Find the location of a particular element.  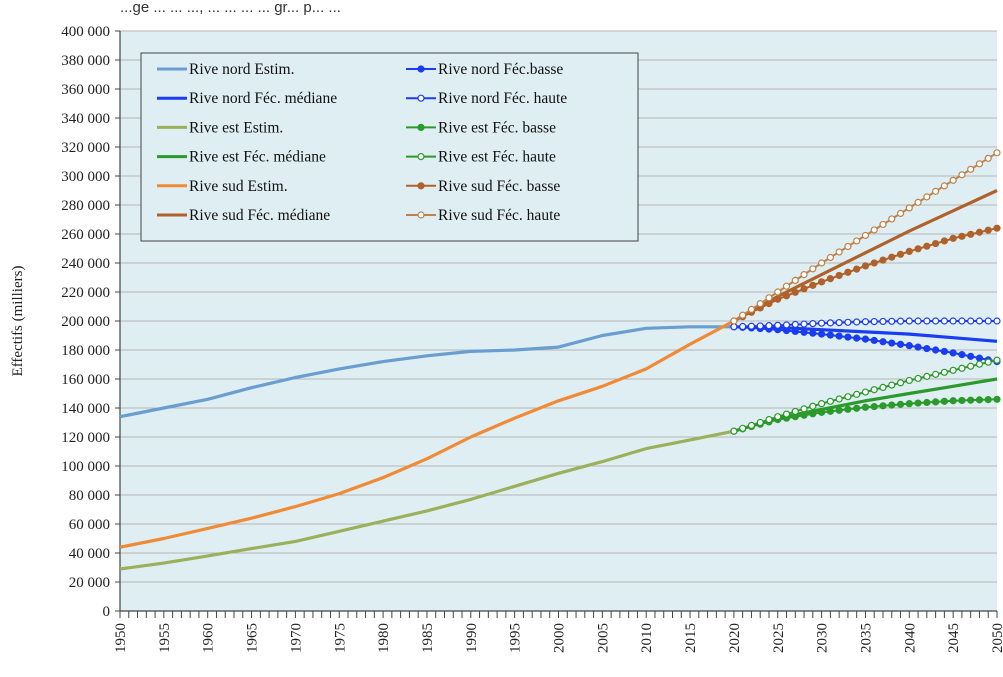

y-tick-label: 380 000 is located at coordinates (85, 61).